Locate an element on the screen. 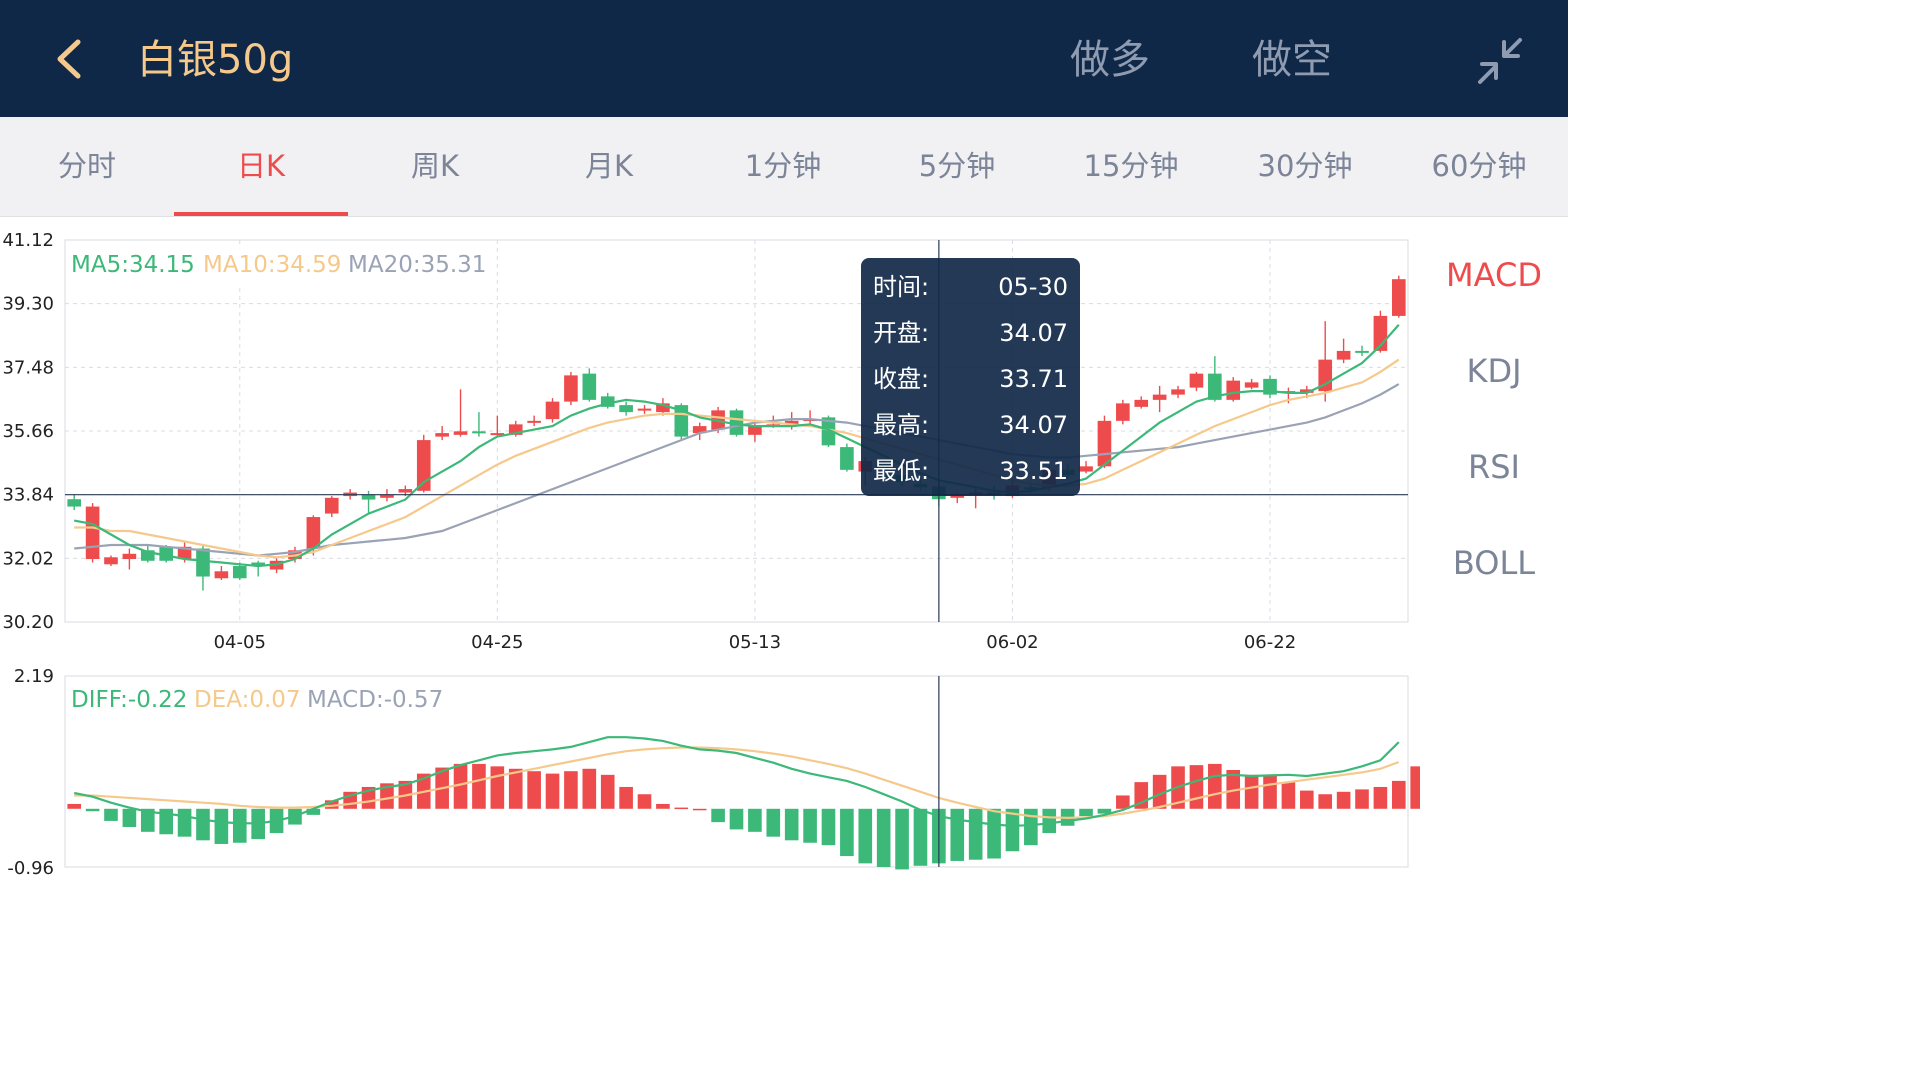  y-tick-label: 41.12 is located at coordinates (28, 240).